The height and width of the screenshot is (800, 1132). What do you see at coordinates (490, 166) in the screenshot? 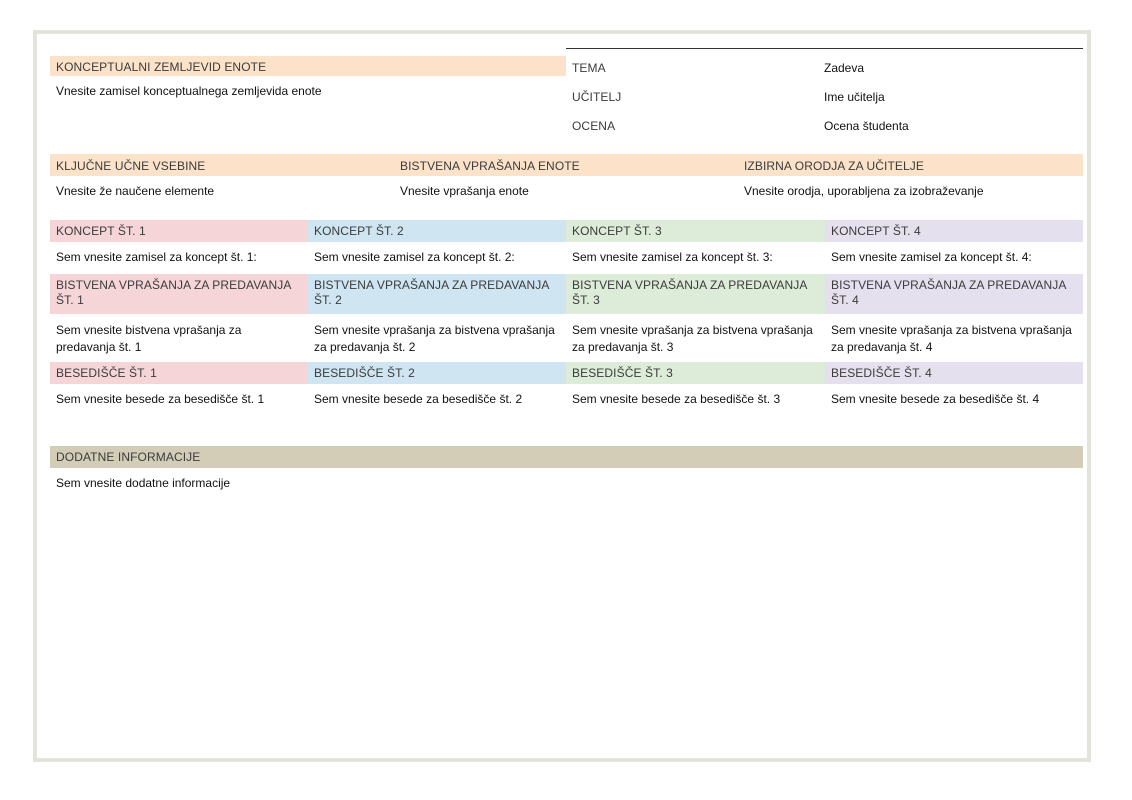
I see `section-heading-unit-questions: BISTVENA VPRAŠANJA ENOTE` at bounding box center [490, 166].